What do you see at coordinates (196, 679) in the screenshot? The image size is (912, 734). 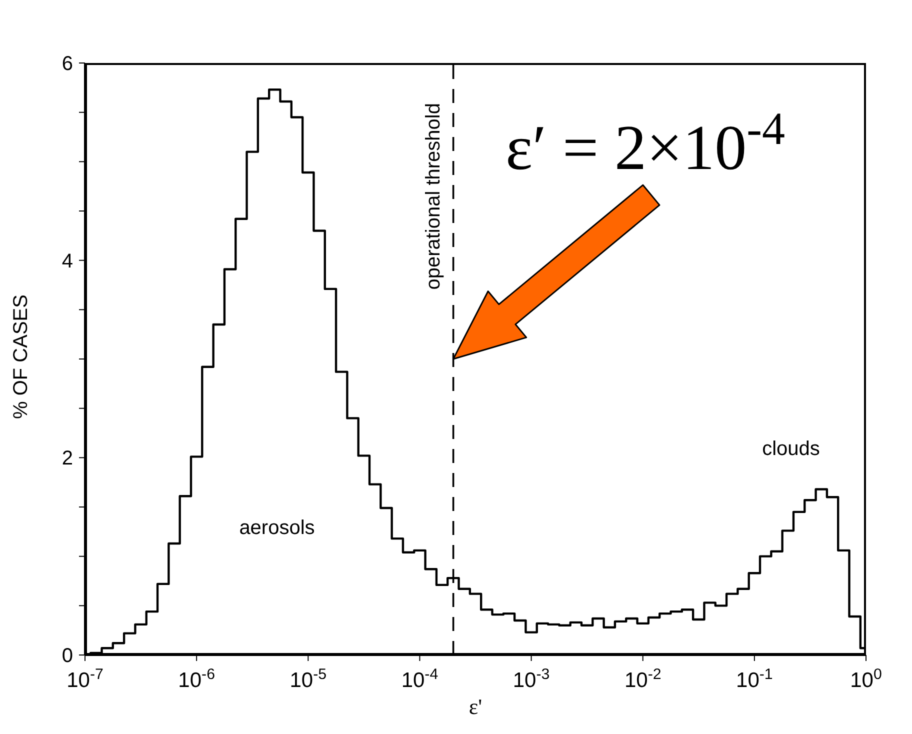 I see `x-tick-label: 10$^{-6}$` at bounding box center [196, 679].